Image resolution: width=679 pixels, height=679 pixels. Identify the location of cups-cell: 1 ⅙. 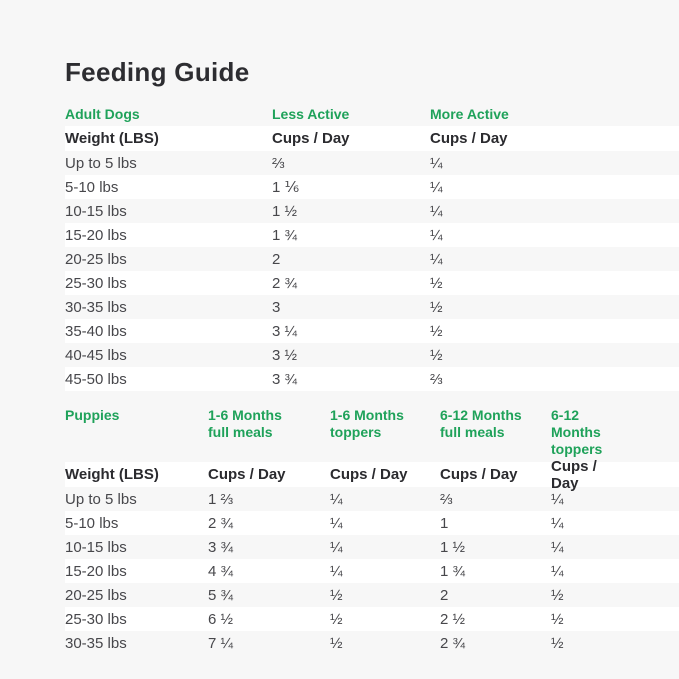
(286, 187).